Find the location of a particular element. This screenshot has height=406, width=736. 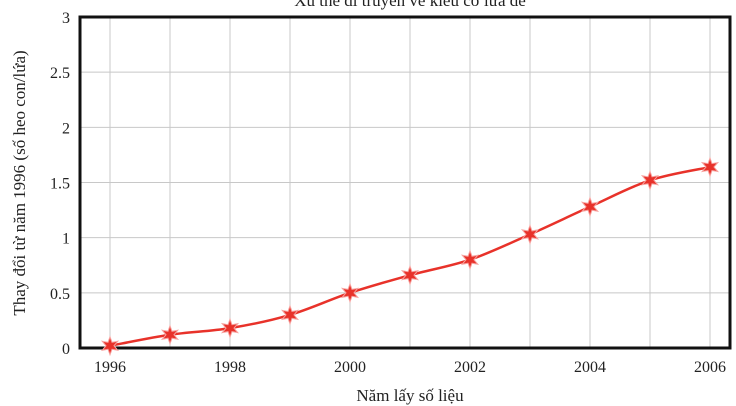

x-tick-labels: 1996 1998 2000 2002 2004 2006 is located at coordinates (410, 367).